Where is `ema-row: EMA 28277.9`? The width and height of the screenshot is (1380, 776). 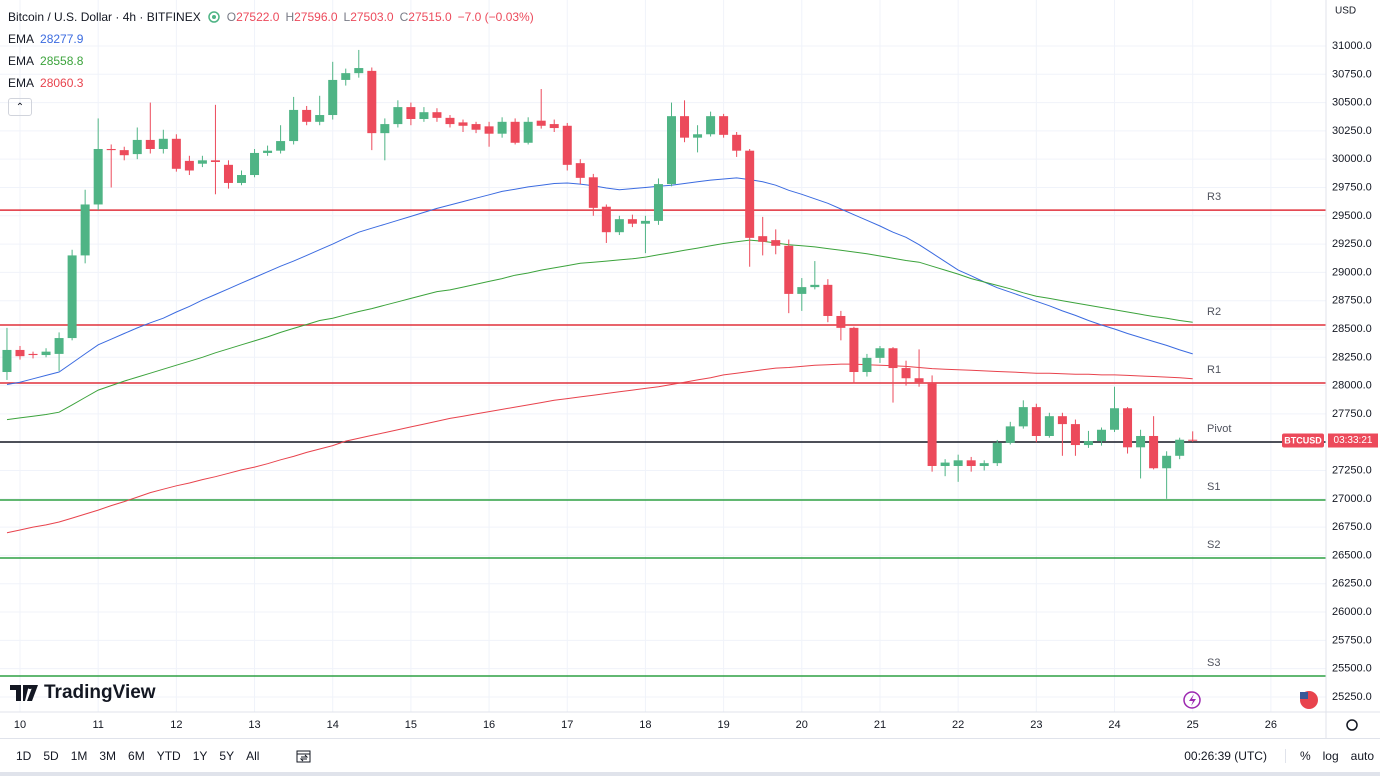
ema-row: EMA 28277.9 is located at coordinates (271, 39).